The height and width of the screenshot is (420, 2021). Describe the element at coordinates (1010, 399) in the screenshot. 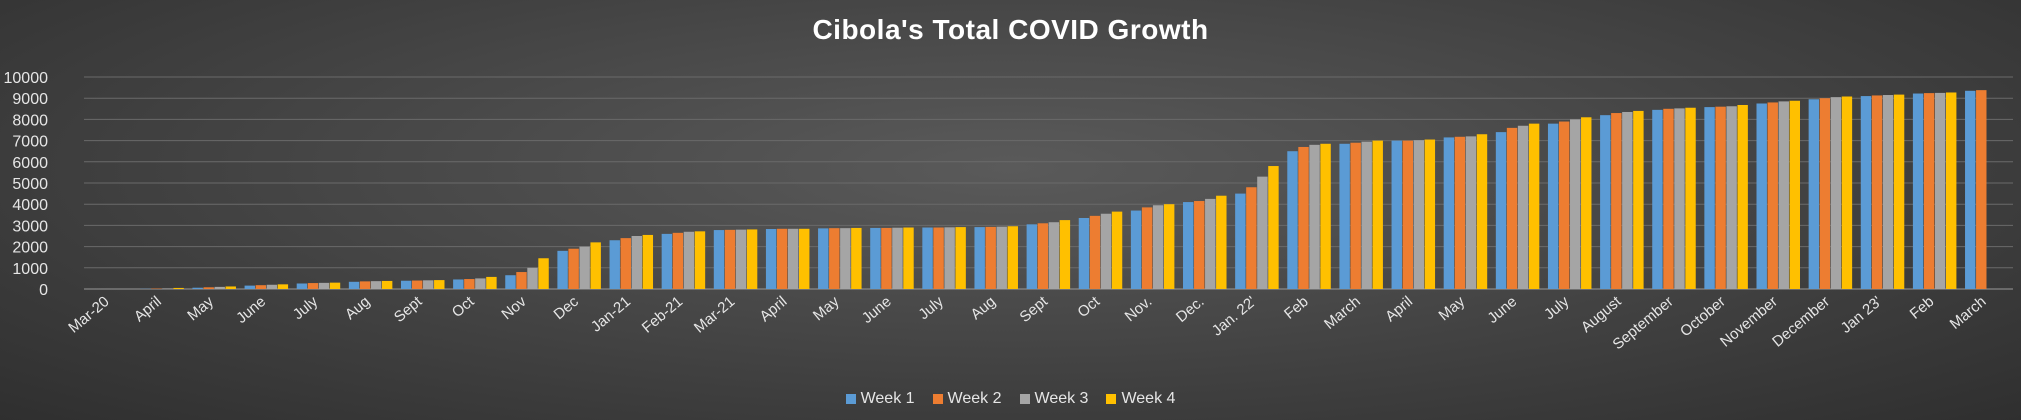

I see `legend: Week 1 Week 2 Week 3 Week 4` at that location.